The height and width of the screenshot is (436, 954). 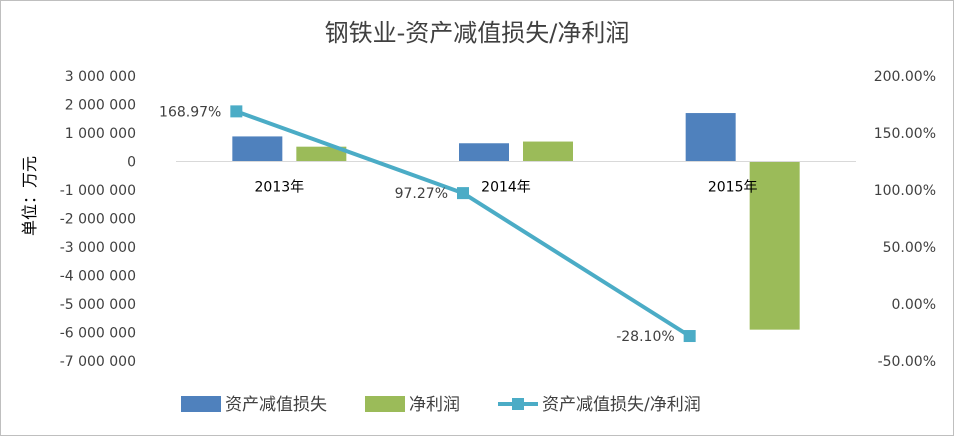 What do you see at coordinates (434, 405) in the screenshot?
I see `legend-net-profit-label: 净利润` at bounding box center [434, 405].